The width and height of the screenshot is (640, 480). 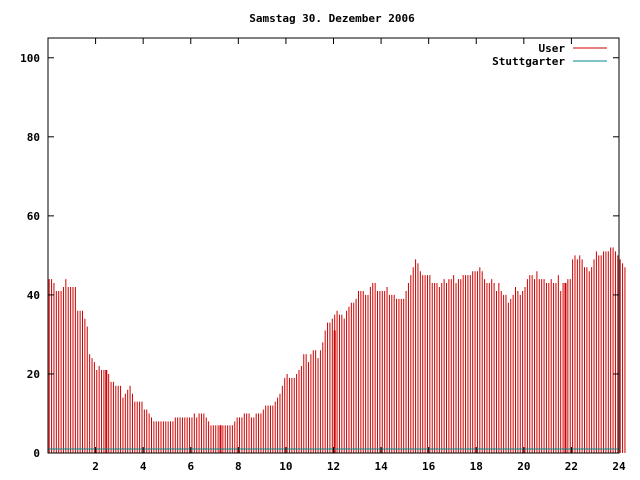 What do you see at coordinates (571, 466) in the screenshot?
I see `x-tick-label: 22` at bounding box center [571, 466].